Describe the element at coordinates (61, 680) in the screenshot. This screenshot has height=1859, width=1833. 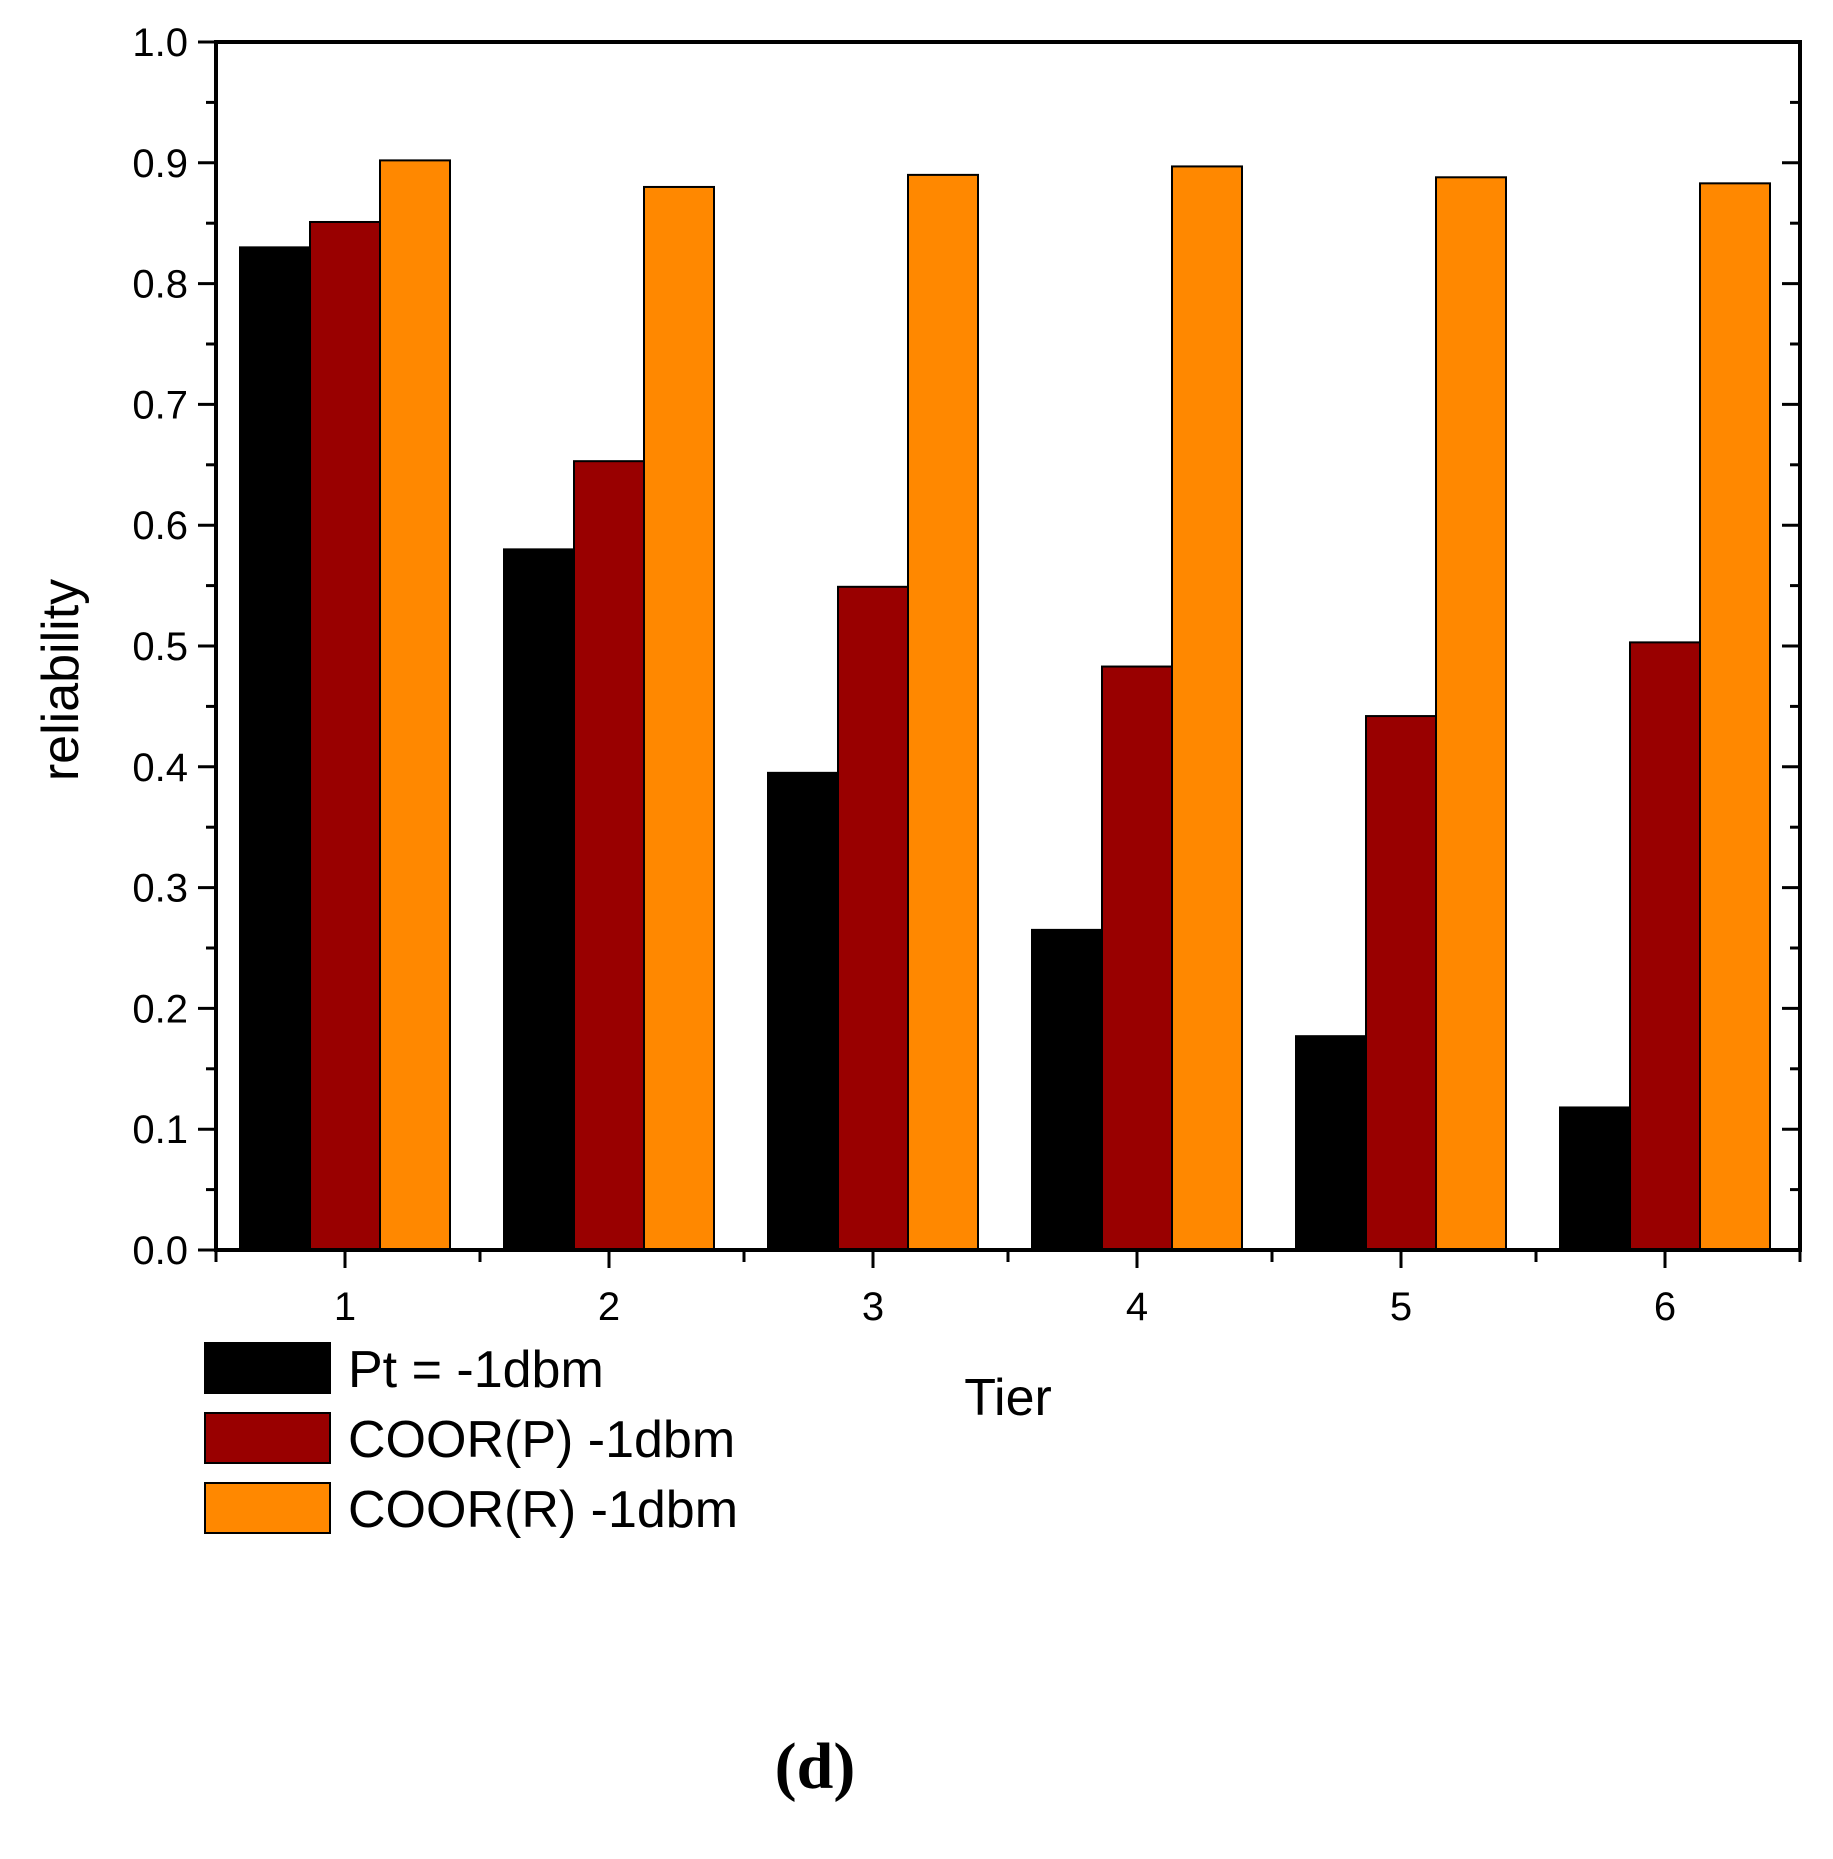
I see `y-axis-title: reliability` at that location.